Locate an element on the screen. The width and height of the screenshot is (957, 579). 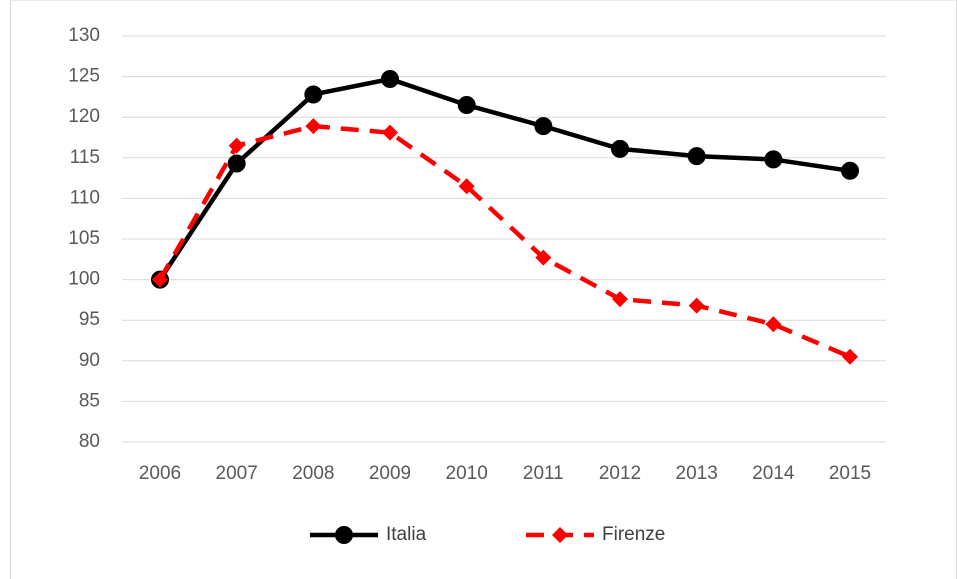
y-tick-label: 110 is located at coordinates (85, 197).